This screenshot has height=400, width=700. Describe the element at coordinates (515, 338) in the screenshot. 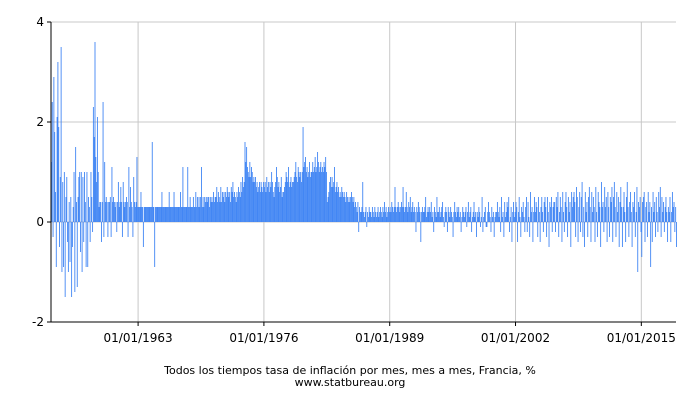

I see `x-tick-label: 01/01/2002` at that location.